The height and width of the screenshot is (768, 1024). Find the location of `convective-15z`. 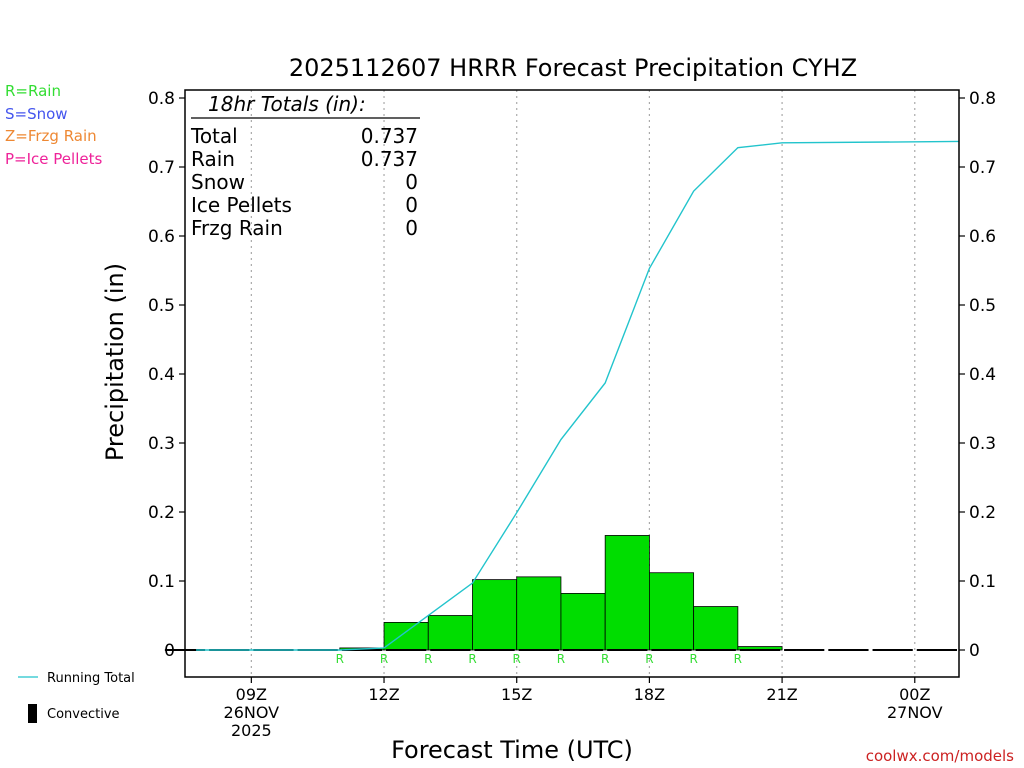

convective-15z is located at coordinates (494, 650).